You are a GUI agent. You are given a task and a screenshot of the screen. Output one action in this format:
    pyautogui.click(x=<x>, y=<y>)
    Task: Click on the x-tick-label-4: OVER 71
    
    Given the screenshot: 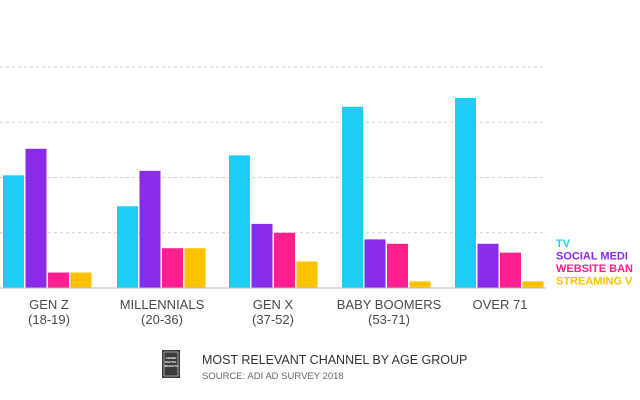 What is the action you would take?
    pyautogui.click(x=500, y=304)
    